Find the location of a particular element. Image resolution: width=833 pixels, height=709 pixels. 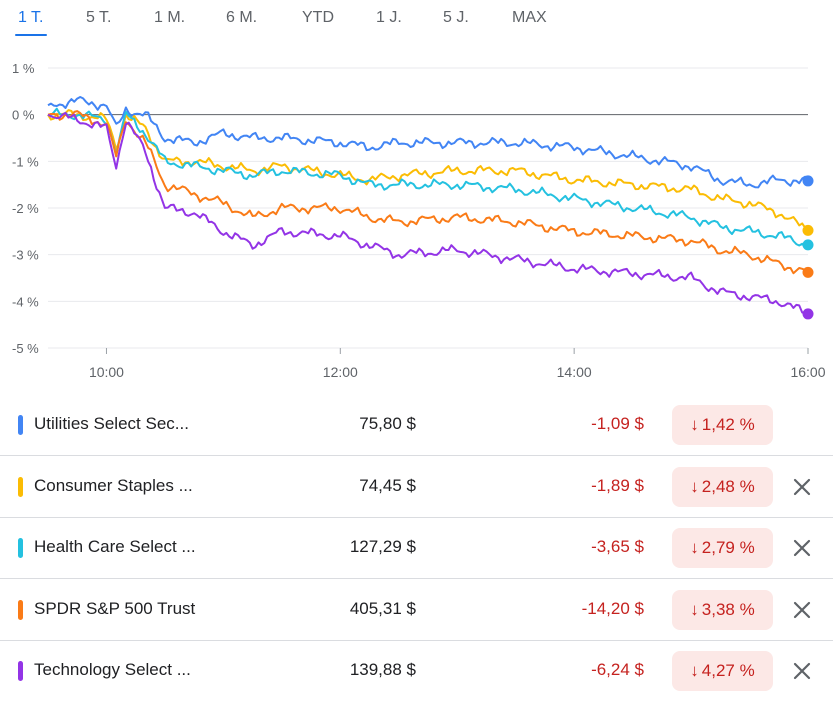

x-tick-label: 16:00 is located at coordinates (807, 372).